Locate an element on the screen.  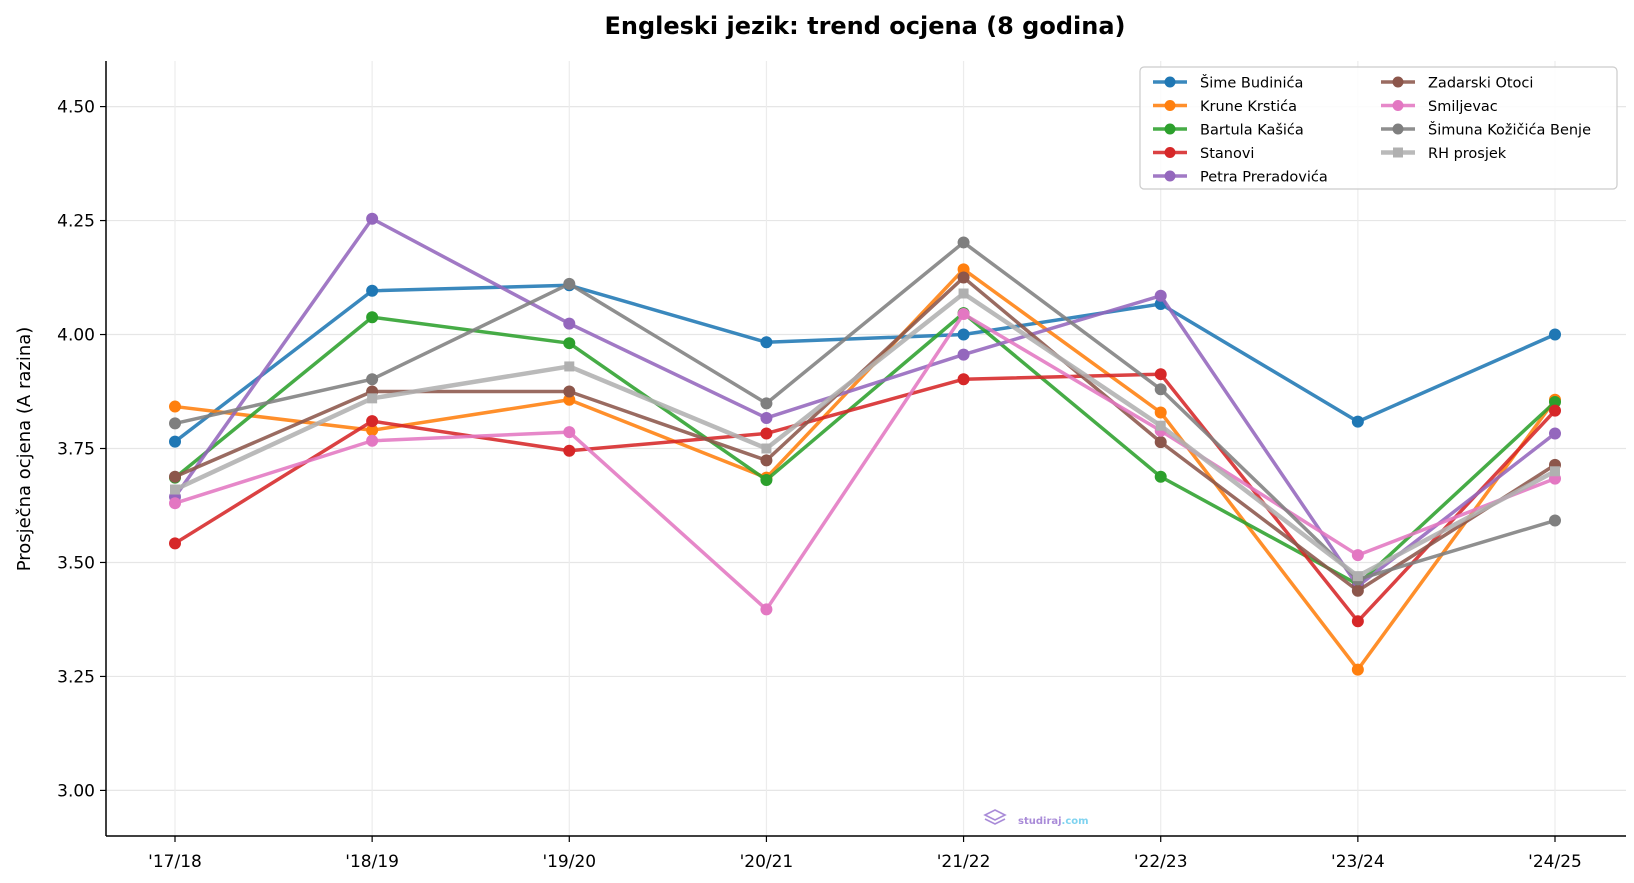
x-tick-label: '24/25 is located at coordinates (1555, 862).